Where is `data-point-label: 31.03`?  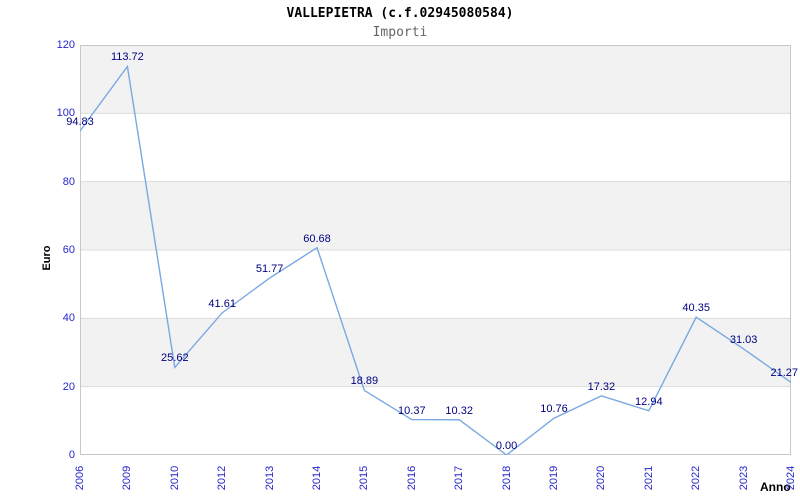
data-point-label: 31.03 is located at coordinates (743, 339).